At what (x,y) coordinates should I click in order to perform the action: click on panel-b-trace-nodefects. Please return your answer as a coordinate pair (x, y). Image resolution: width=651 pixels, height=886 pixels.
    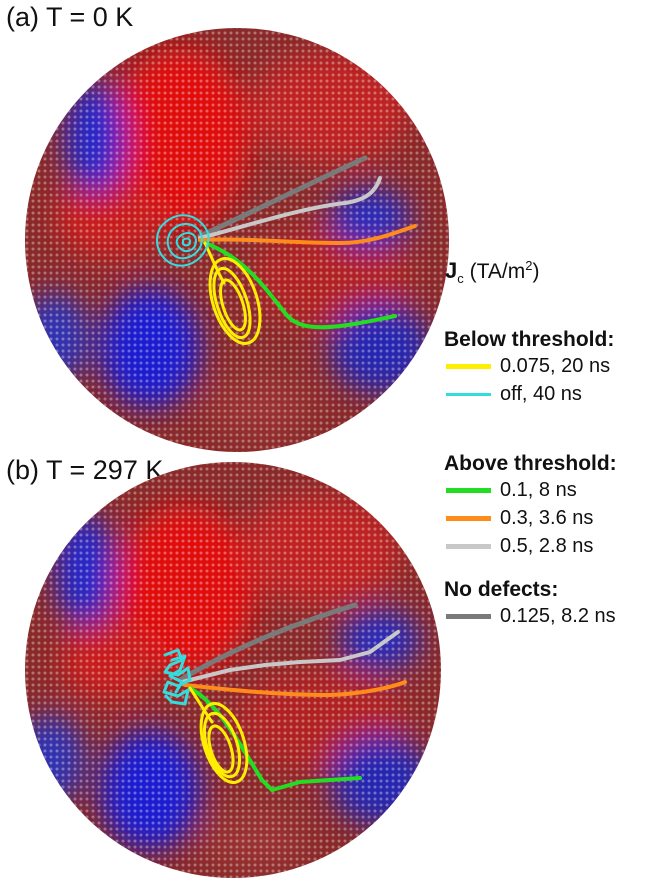
    Looking at the image, I should click on (267, 642).